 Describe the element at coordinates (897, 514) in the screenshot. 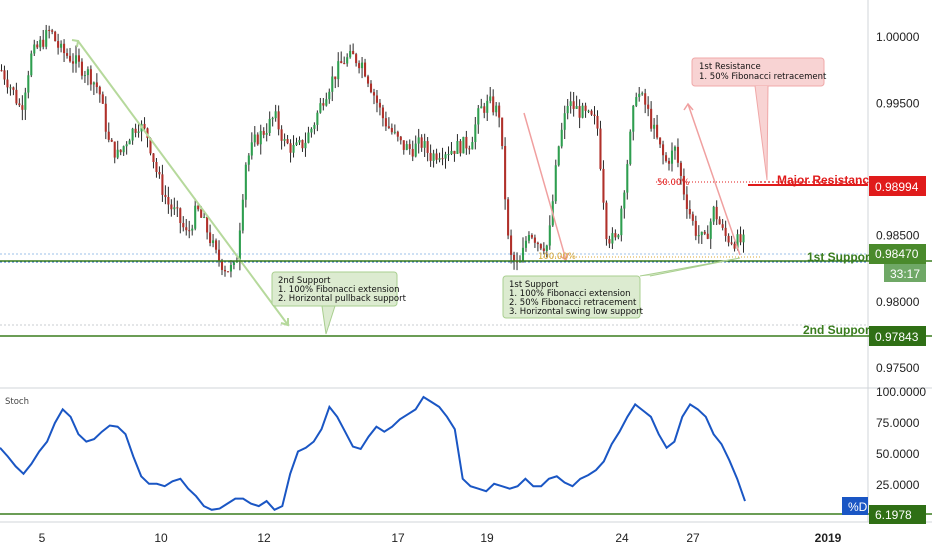

I see `stoch-value-tag: 6.1978` at that location.